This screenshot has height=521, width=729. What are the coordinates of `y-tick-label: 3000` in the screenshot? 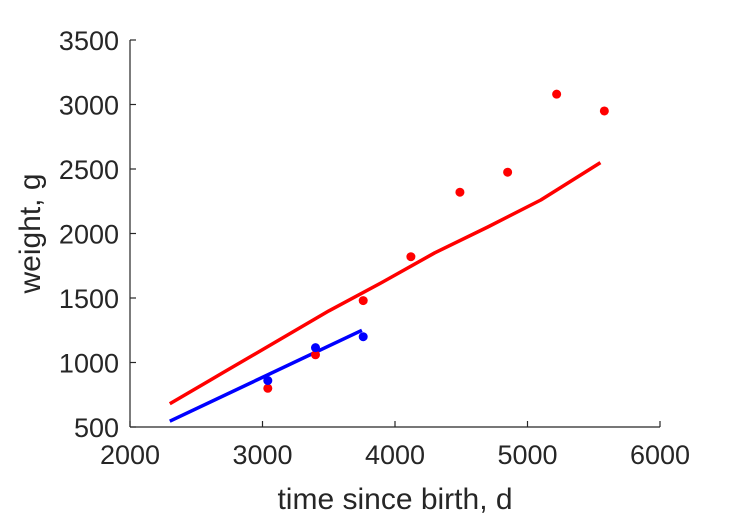 It's located at (89, 106).